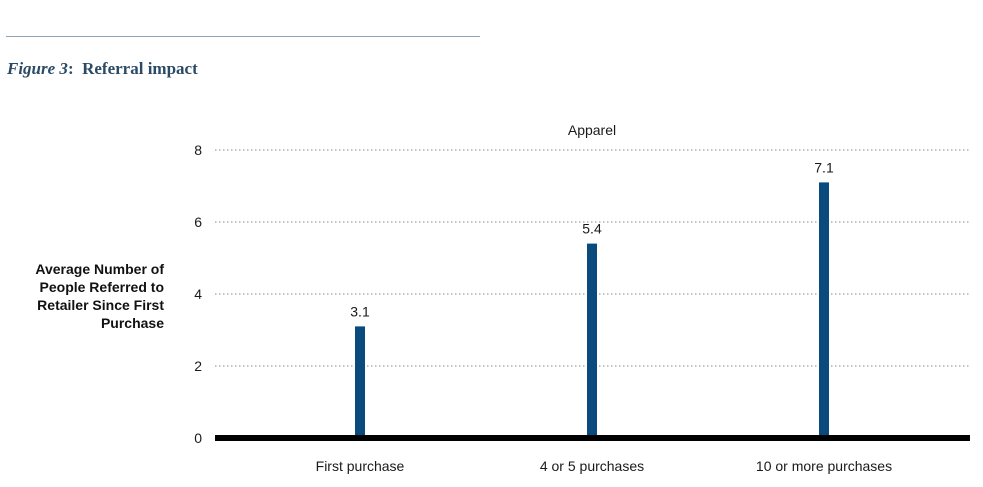 The width and height of the screenshot is (983, 487). I want to click on y-tick-label: 4, so click(198, 294).